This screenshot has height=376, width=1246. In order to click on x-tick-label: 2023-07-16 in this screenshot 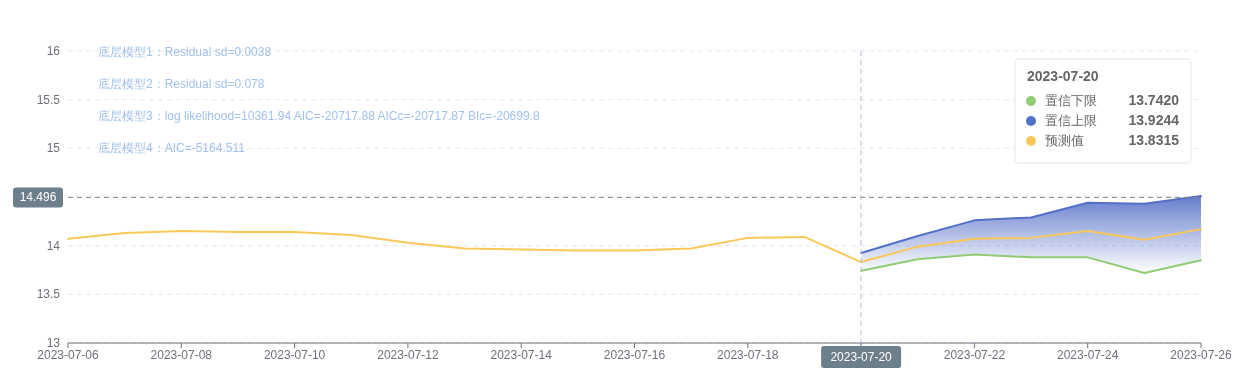, I will do `click(634, 355)`.